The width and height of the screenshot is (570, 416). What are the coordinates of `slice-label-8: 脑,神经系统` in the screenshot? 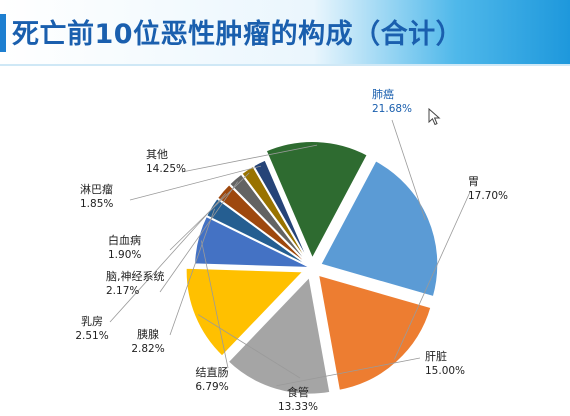 It's located at (135, 276).